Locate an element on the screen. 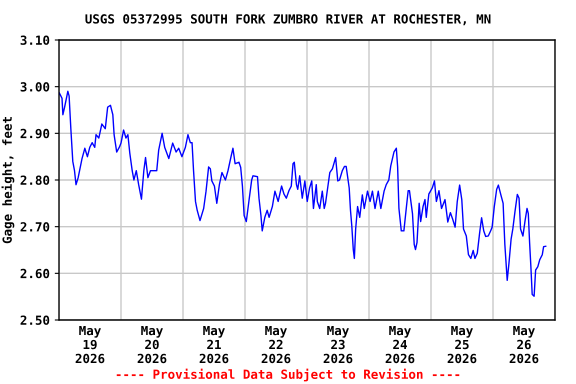  y-tick-label: 3.00 is located at coordinates (35, 87).